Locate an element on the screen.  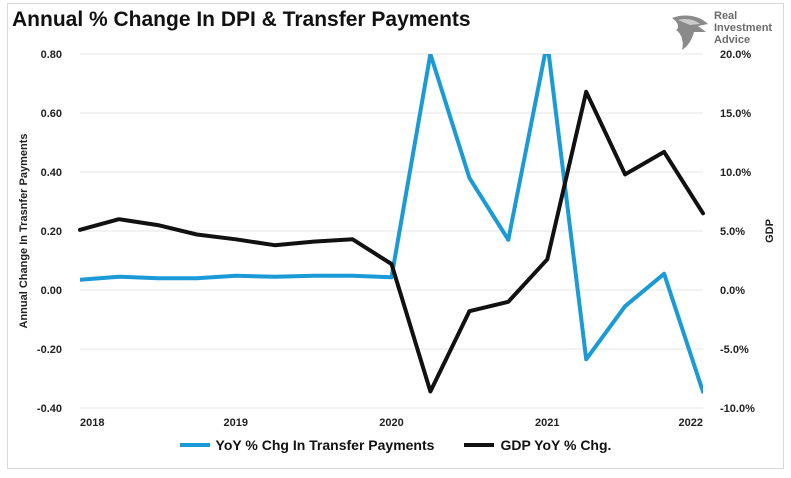
left-tick-label: -0.40 is located at coordinates (49, 409).